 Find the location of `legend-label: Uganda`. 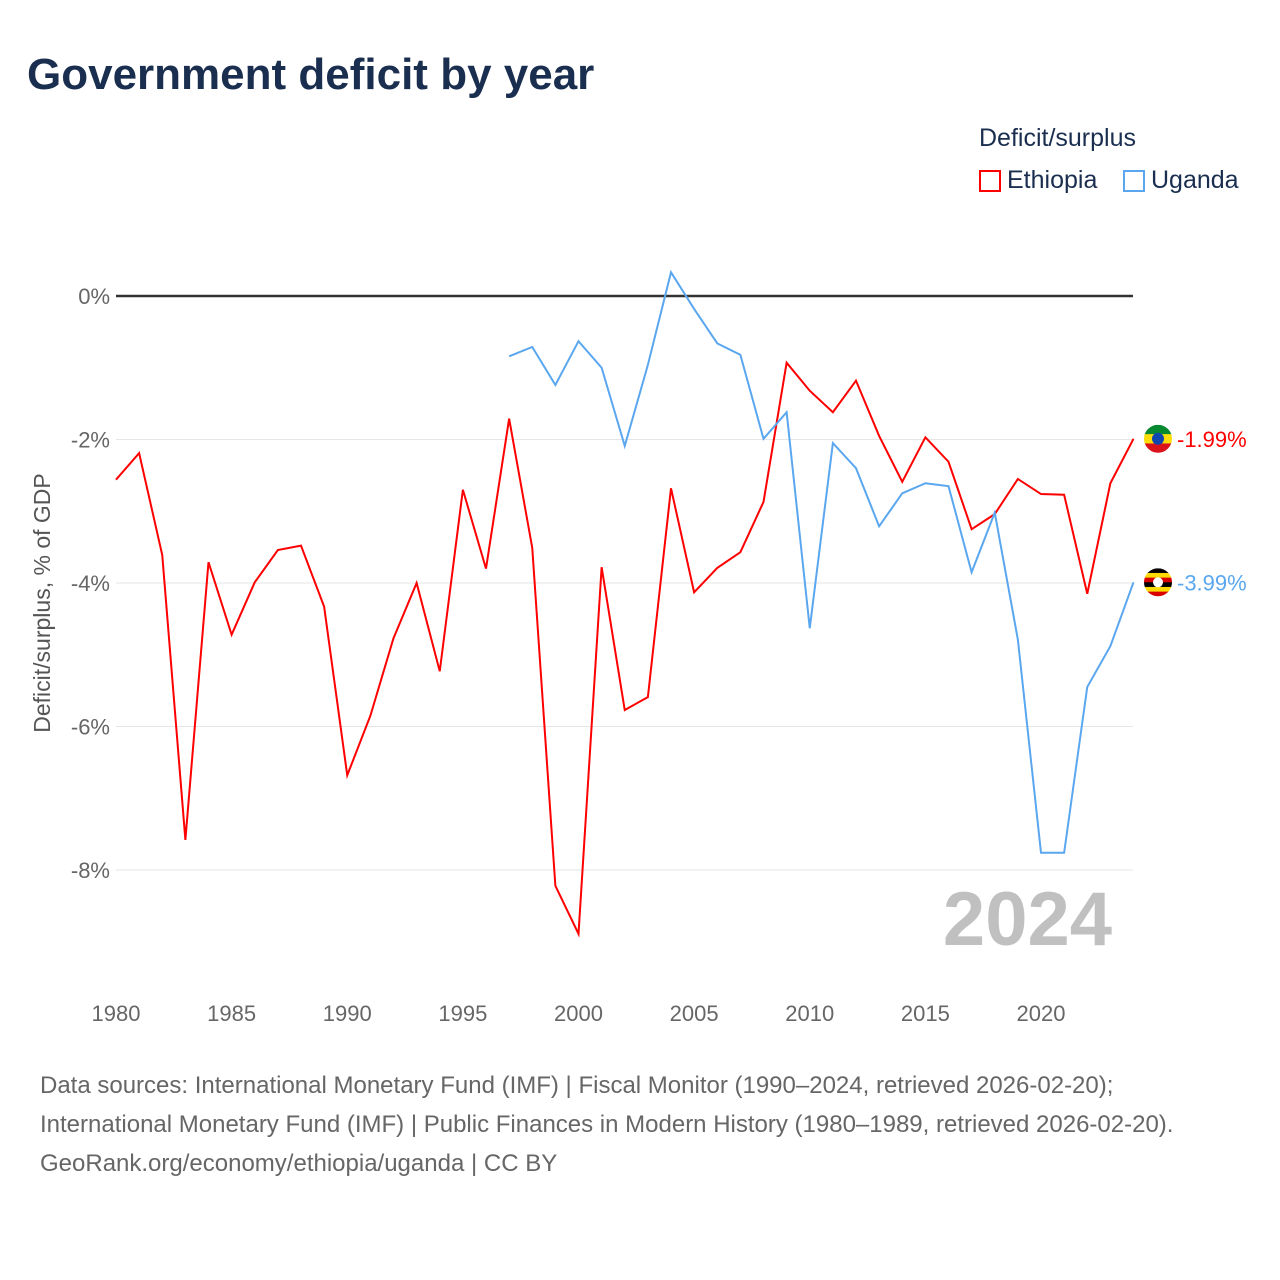

legend-label: Uganda is located at coordinates (1195, 180).